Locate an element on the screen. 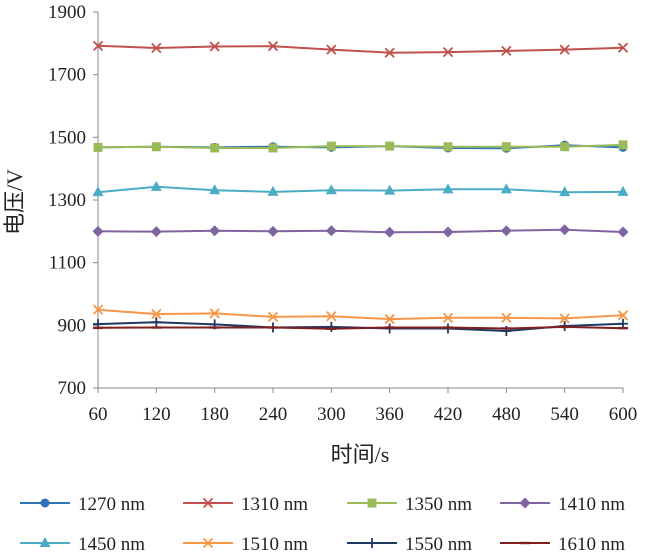  series-1310-nm is located at coordinates (360, 49).